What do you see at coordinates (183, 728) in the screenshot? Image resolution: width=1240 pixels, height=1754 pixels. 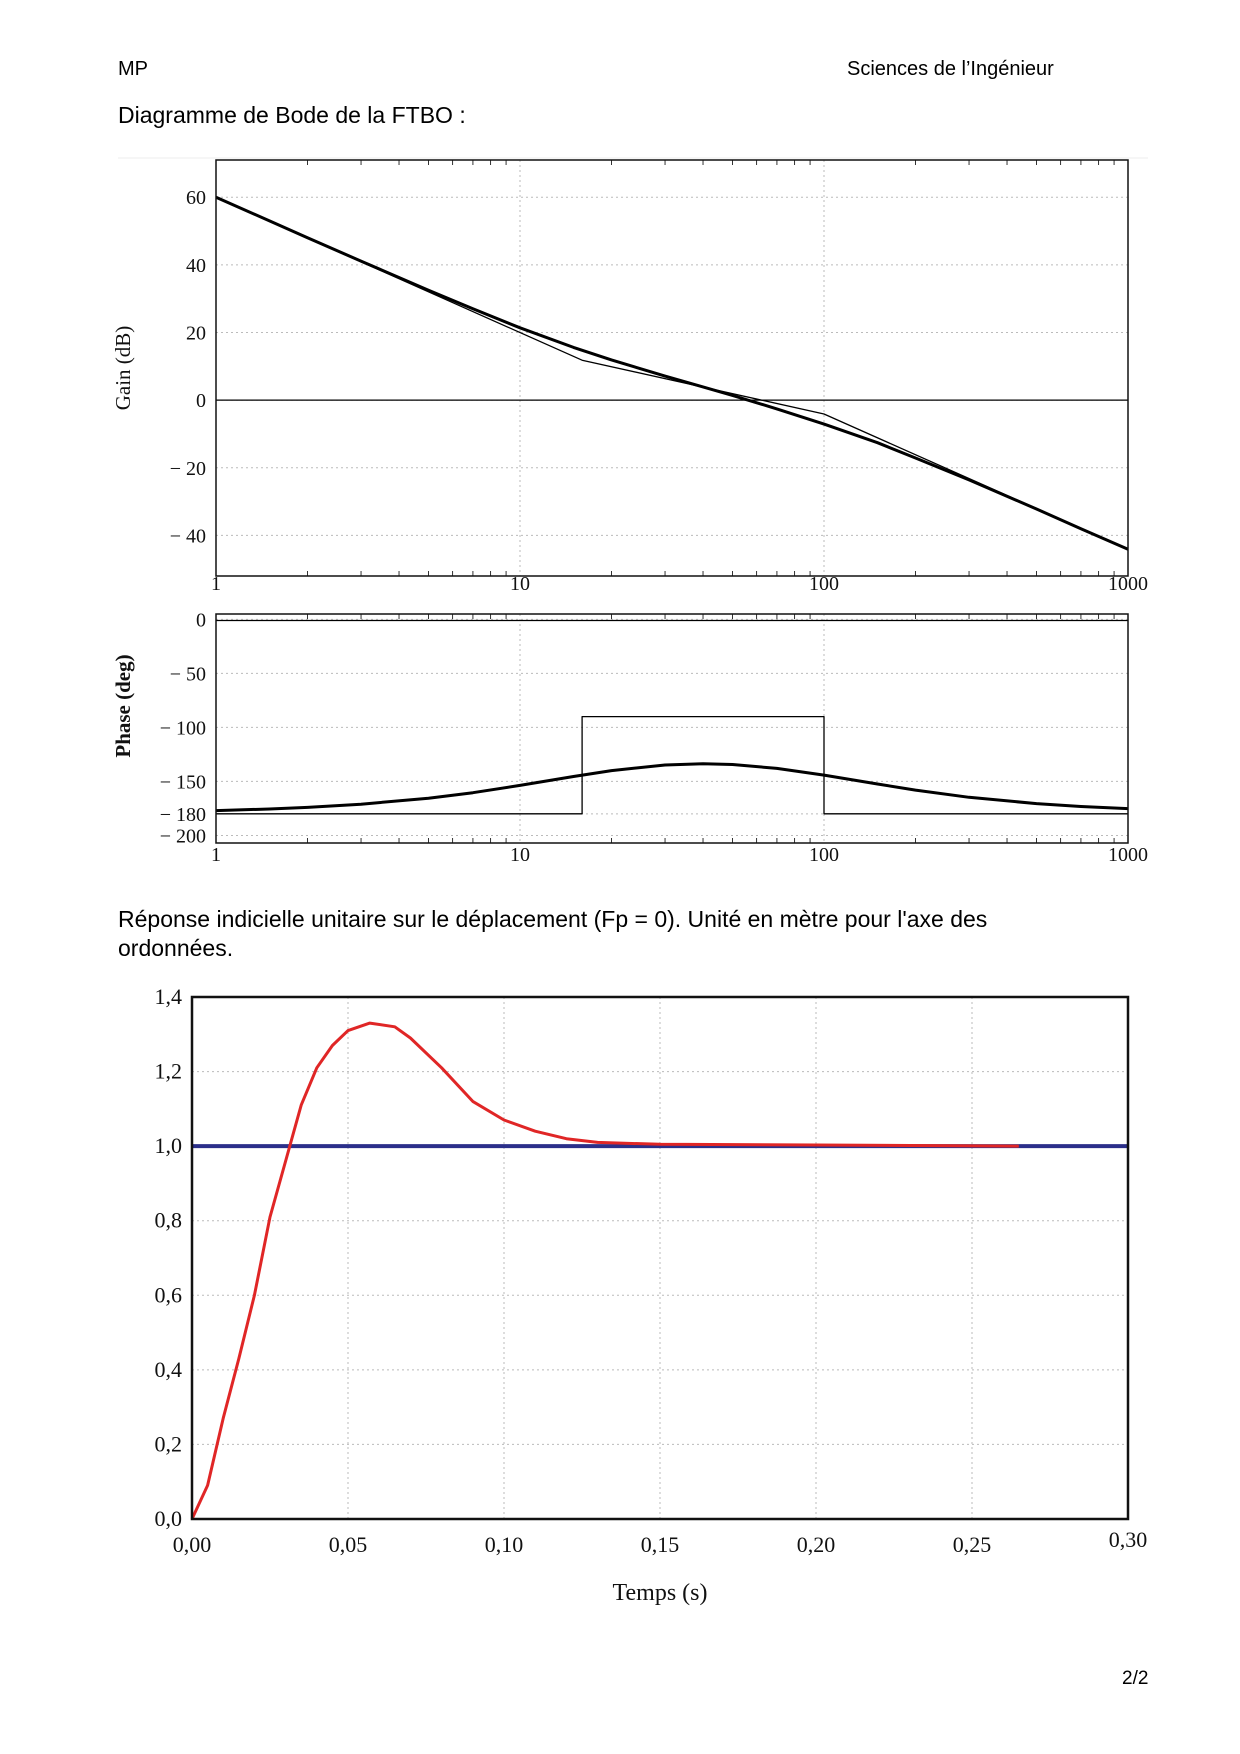 I see `y-tick-label: − 100` at bounding box center [183, 728].